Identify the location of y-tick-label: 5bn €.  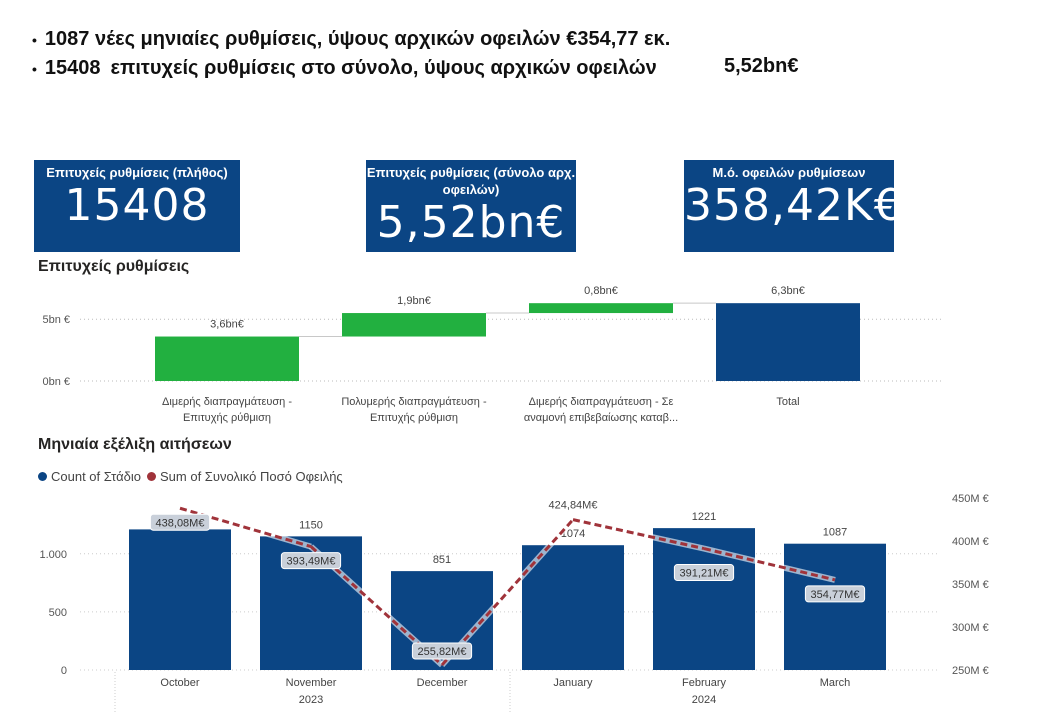
(56, 320).